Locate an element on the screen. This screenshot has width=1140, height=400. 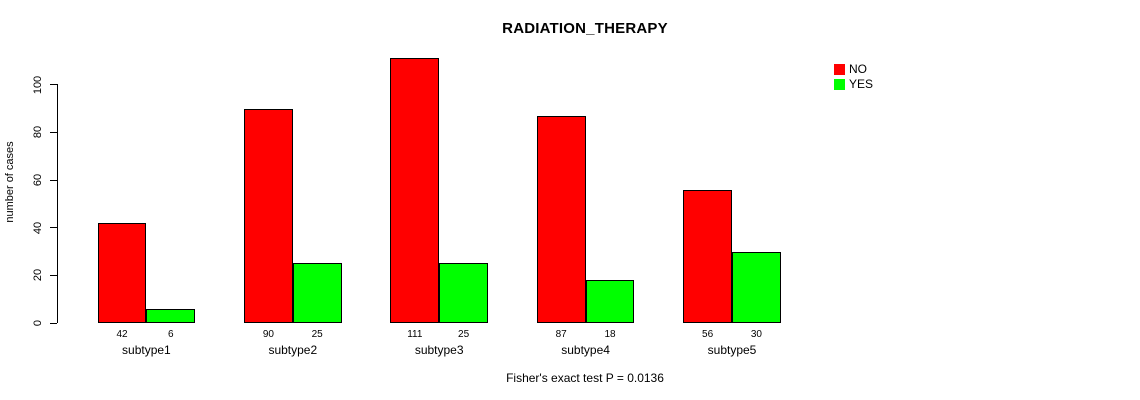
bar-value-label: 90 is located at coordinates (268, 334).